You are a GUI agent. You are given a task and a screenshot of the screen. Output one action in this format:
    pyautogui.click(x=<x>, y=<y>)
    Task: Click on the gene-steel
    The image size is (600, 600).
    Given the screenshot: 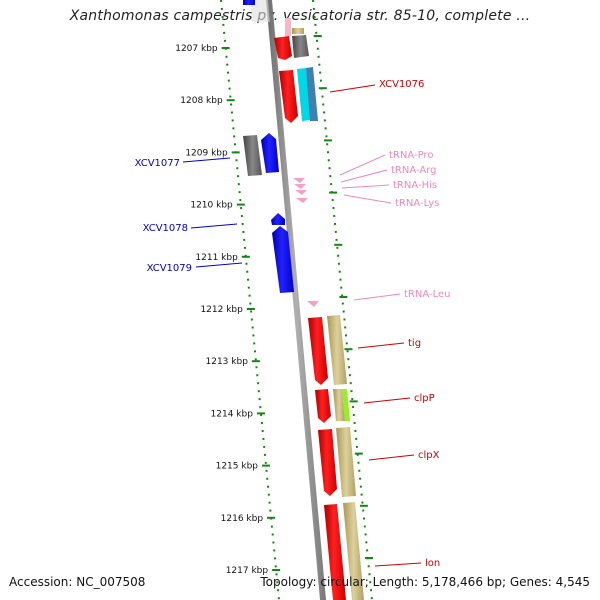 What is the action you would take?
    pyautogui.click(x=312, y=94)
    